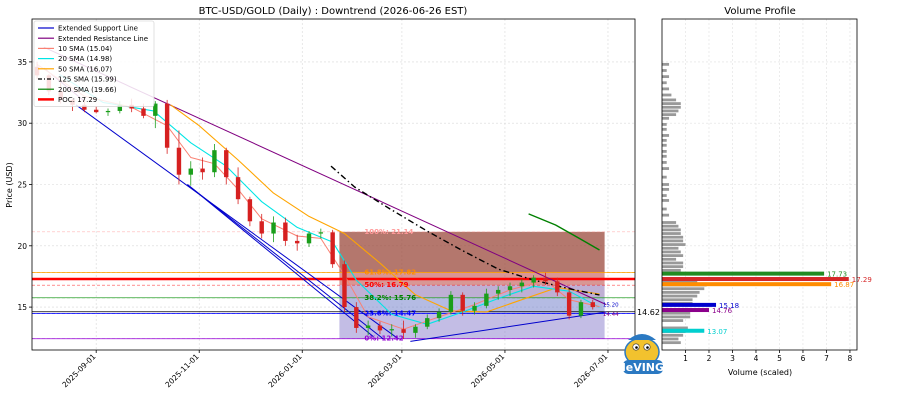 The image size is (900, 404). What do you see at coordinates (826, 358) in the screenshot?
I see `volume-x-tick-label: 7` at bounding box center [826, 358].